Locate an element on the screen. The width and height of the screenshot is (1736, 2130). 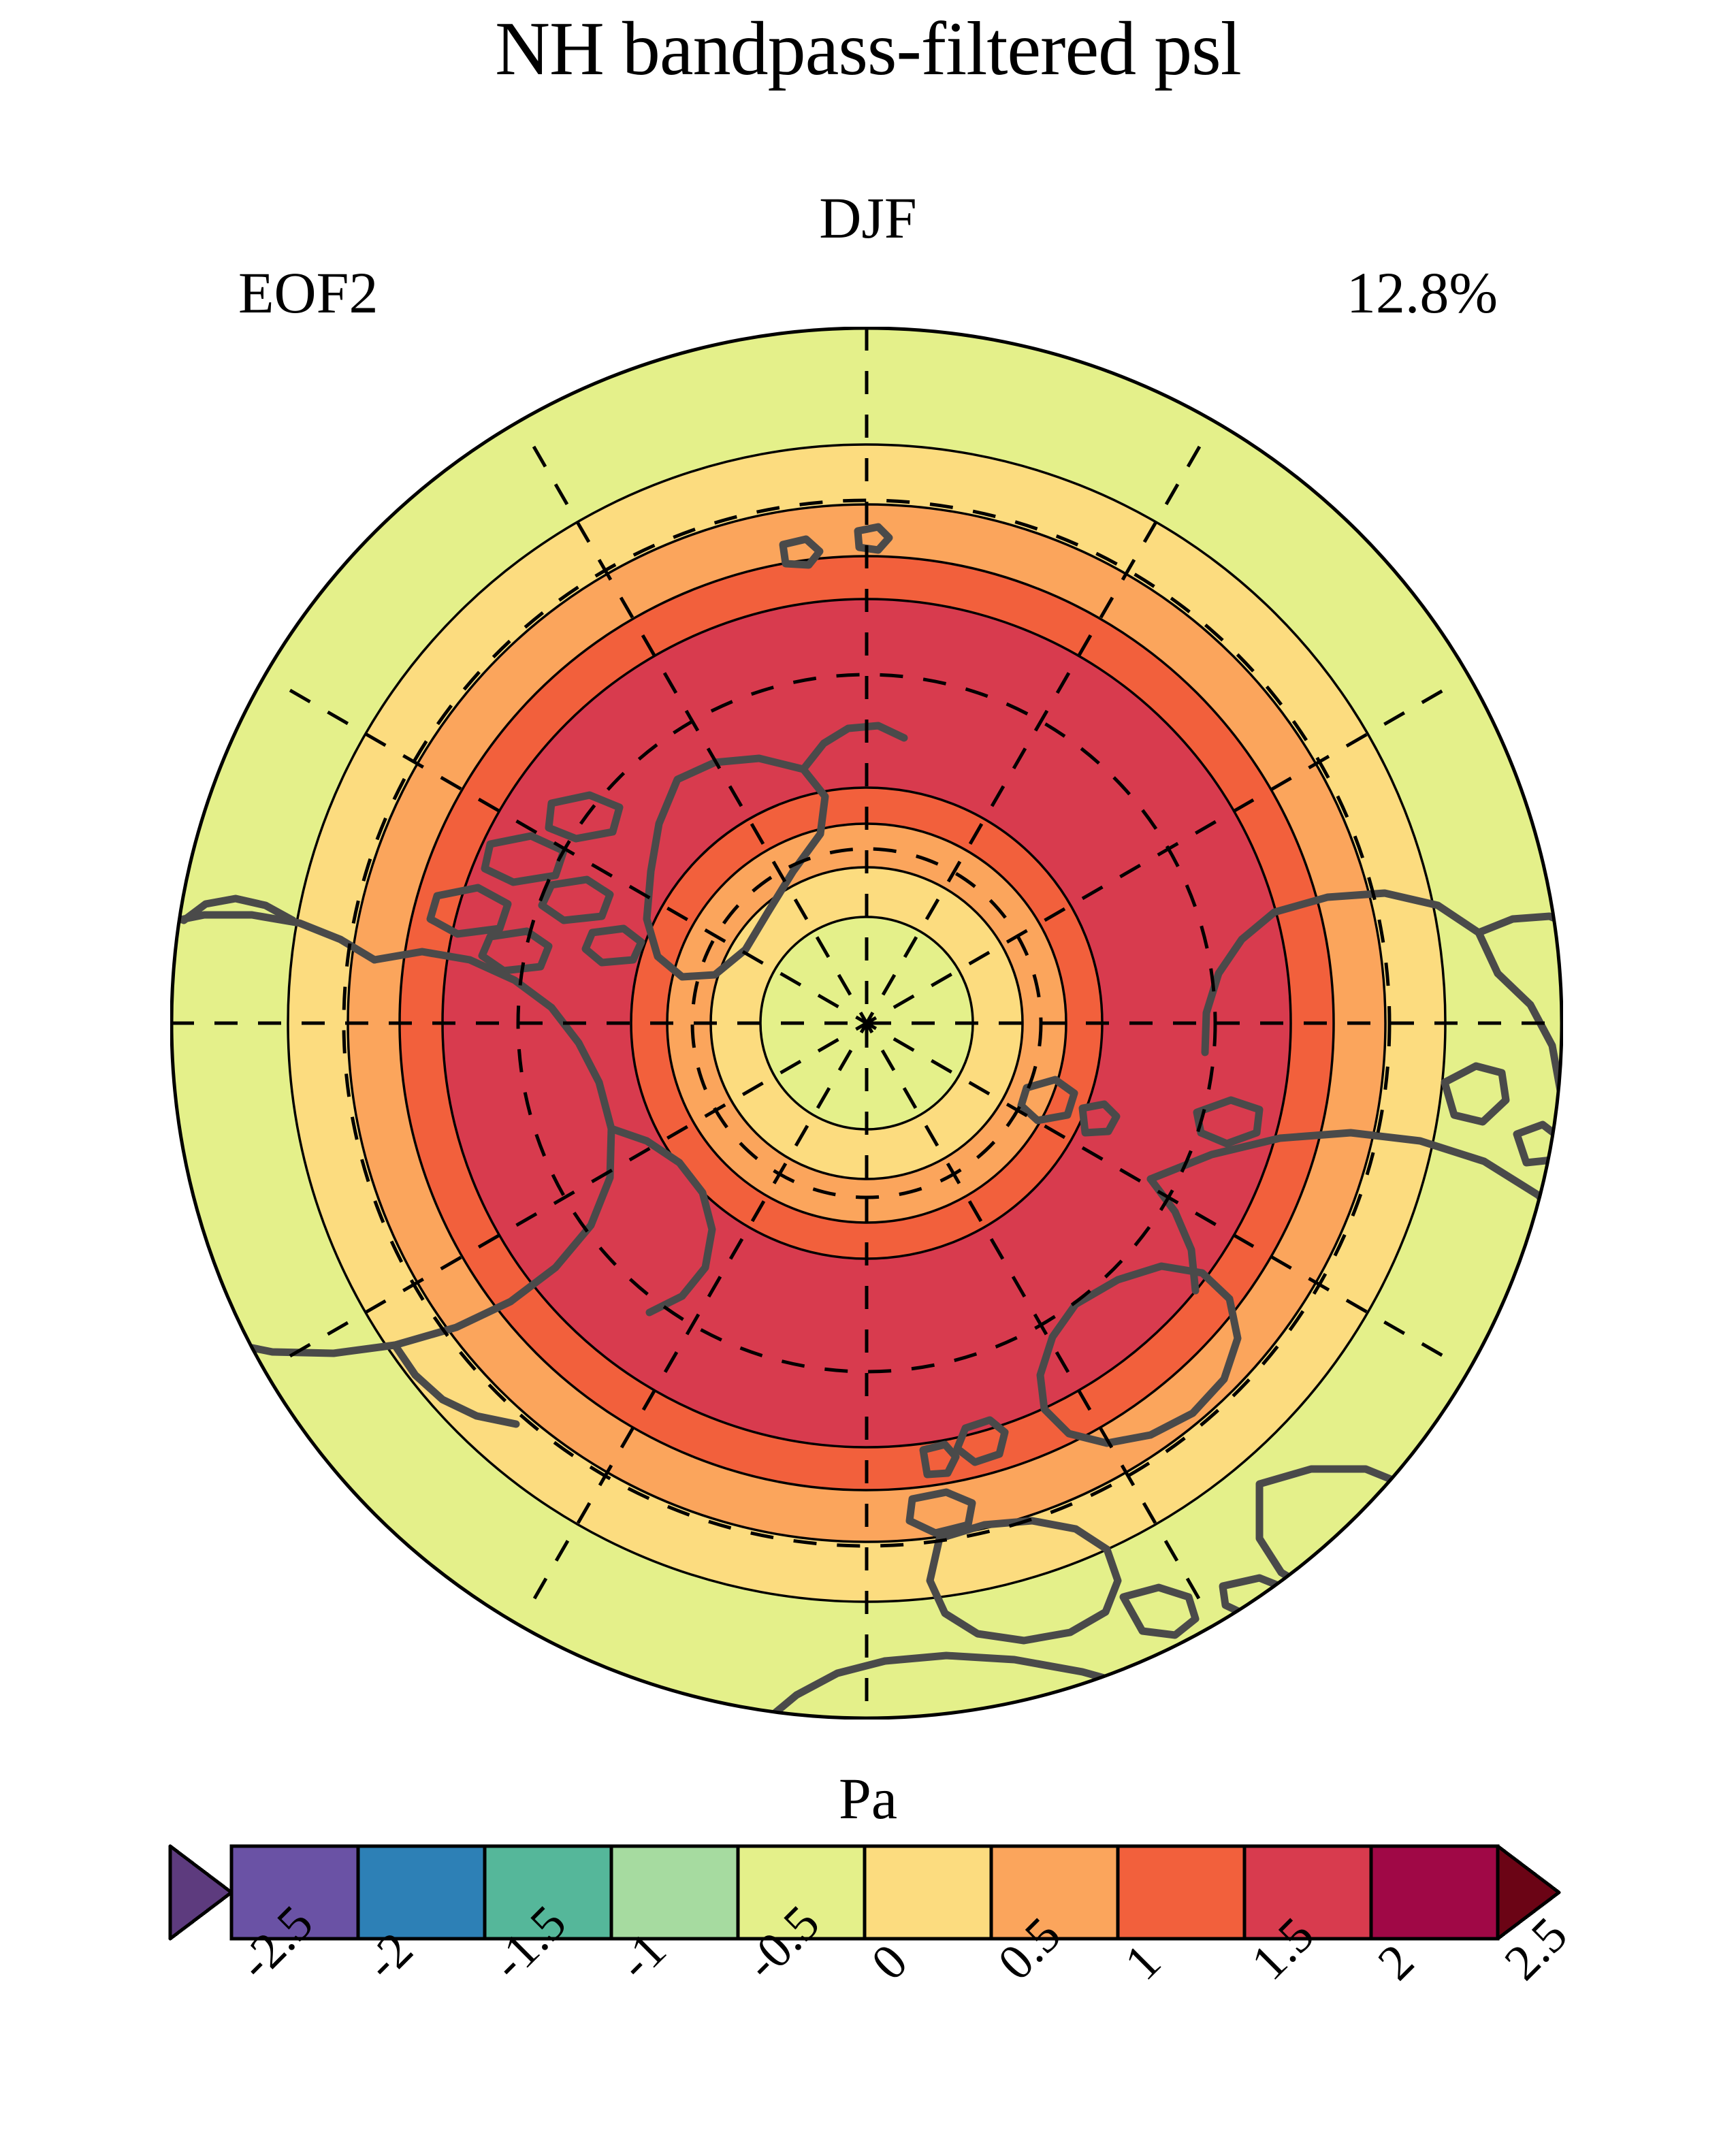
colorbar is located at coordinates (868, 1892).